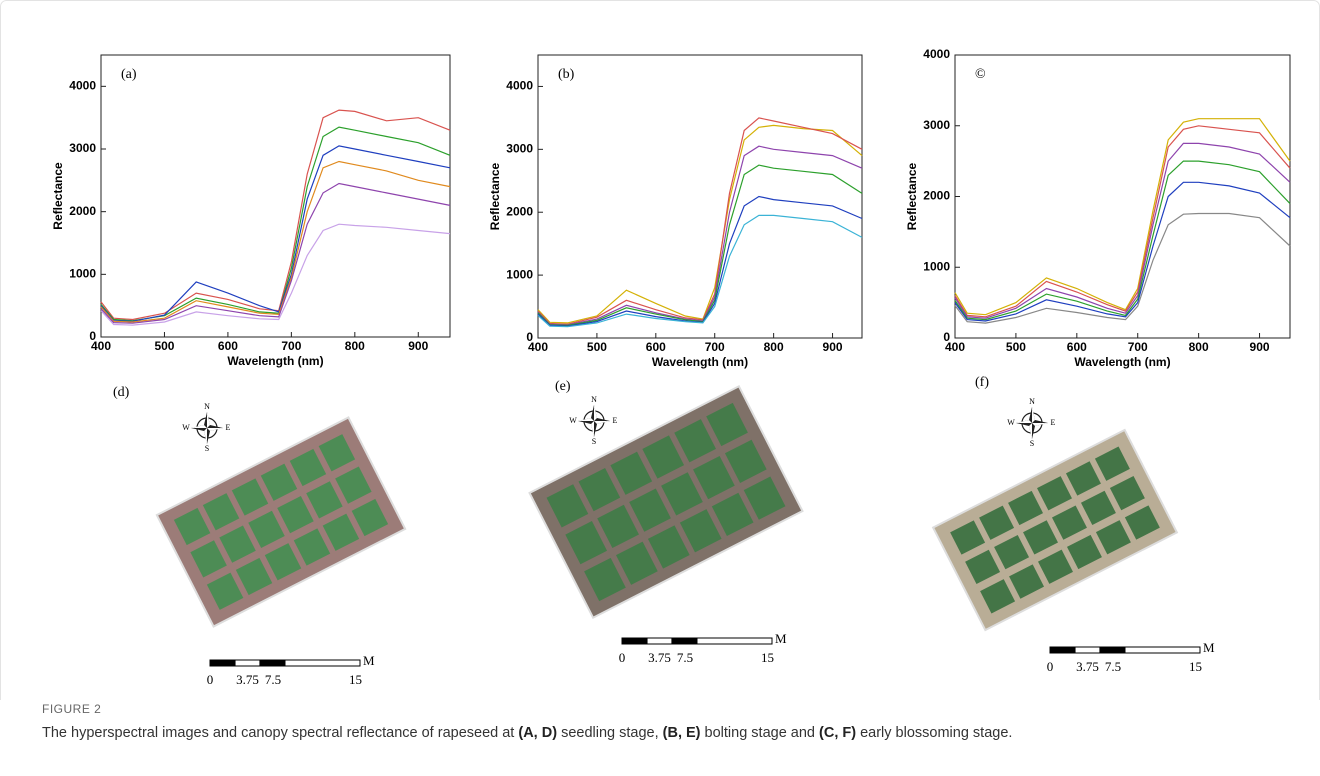  Describe the element at coordinates (573, 420) in the screenshot. I see `compass-letter: W` at that location.